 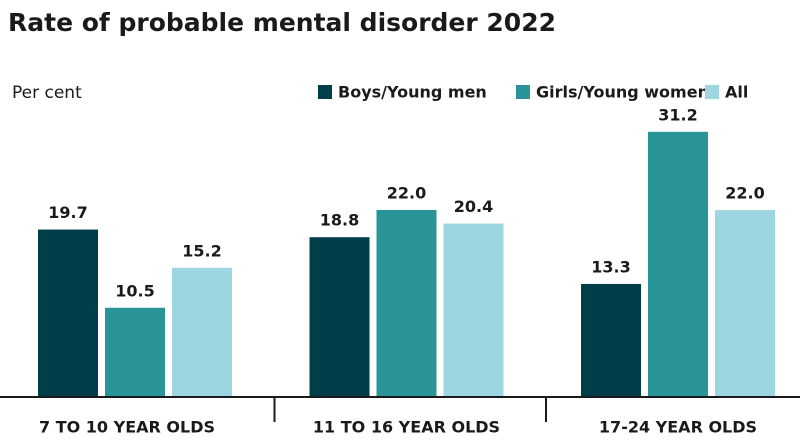 I want to click on data-label: 15.2, so click(x=201, y=250).